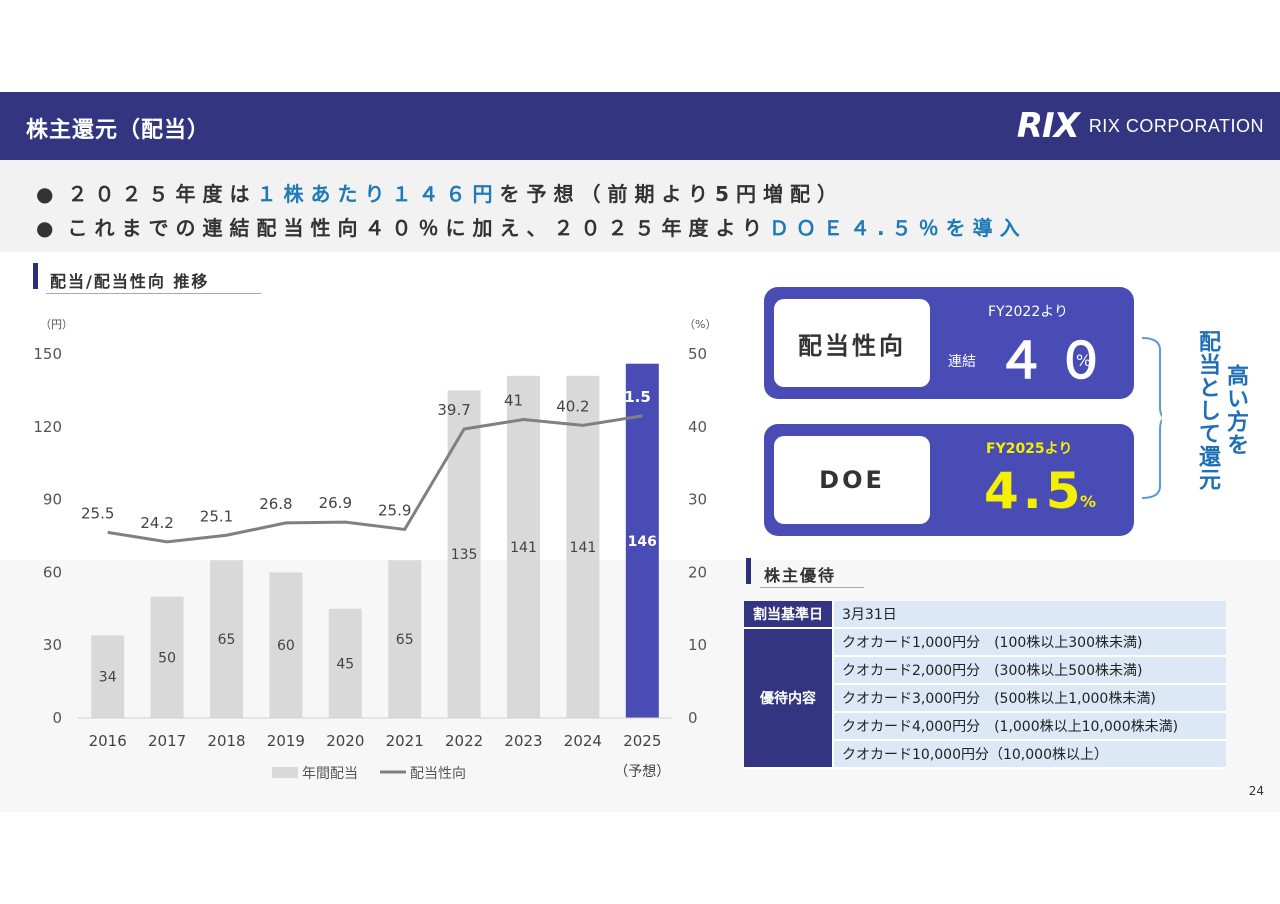  Describe the element at coordinates (285, 772) in the screenshot. I see `legend-bar-swatch` at that location.